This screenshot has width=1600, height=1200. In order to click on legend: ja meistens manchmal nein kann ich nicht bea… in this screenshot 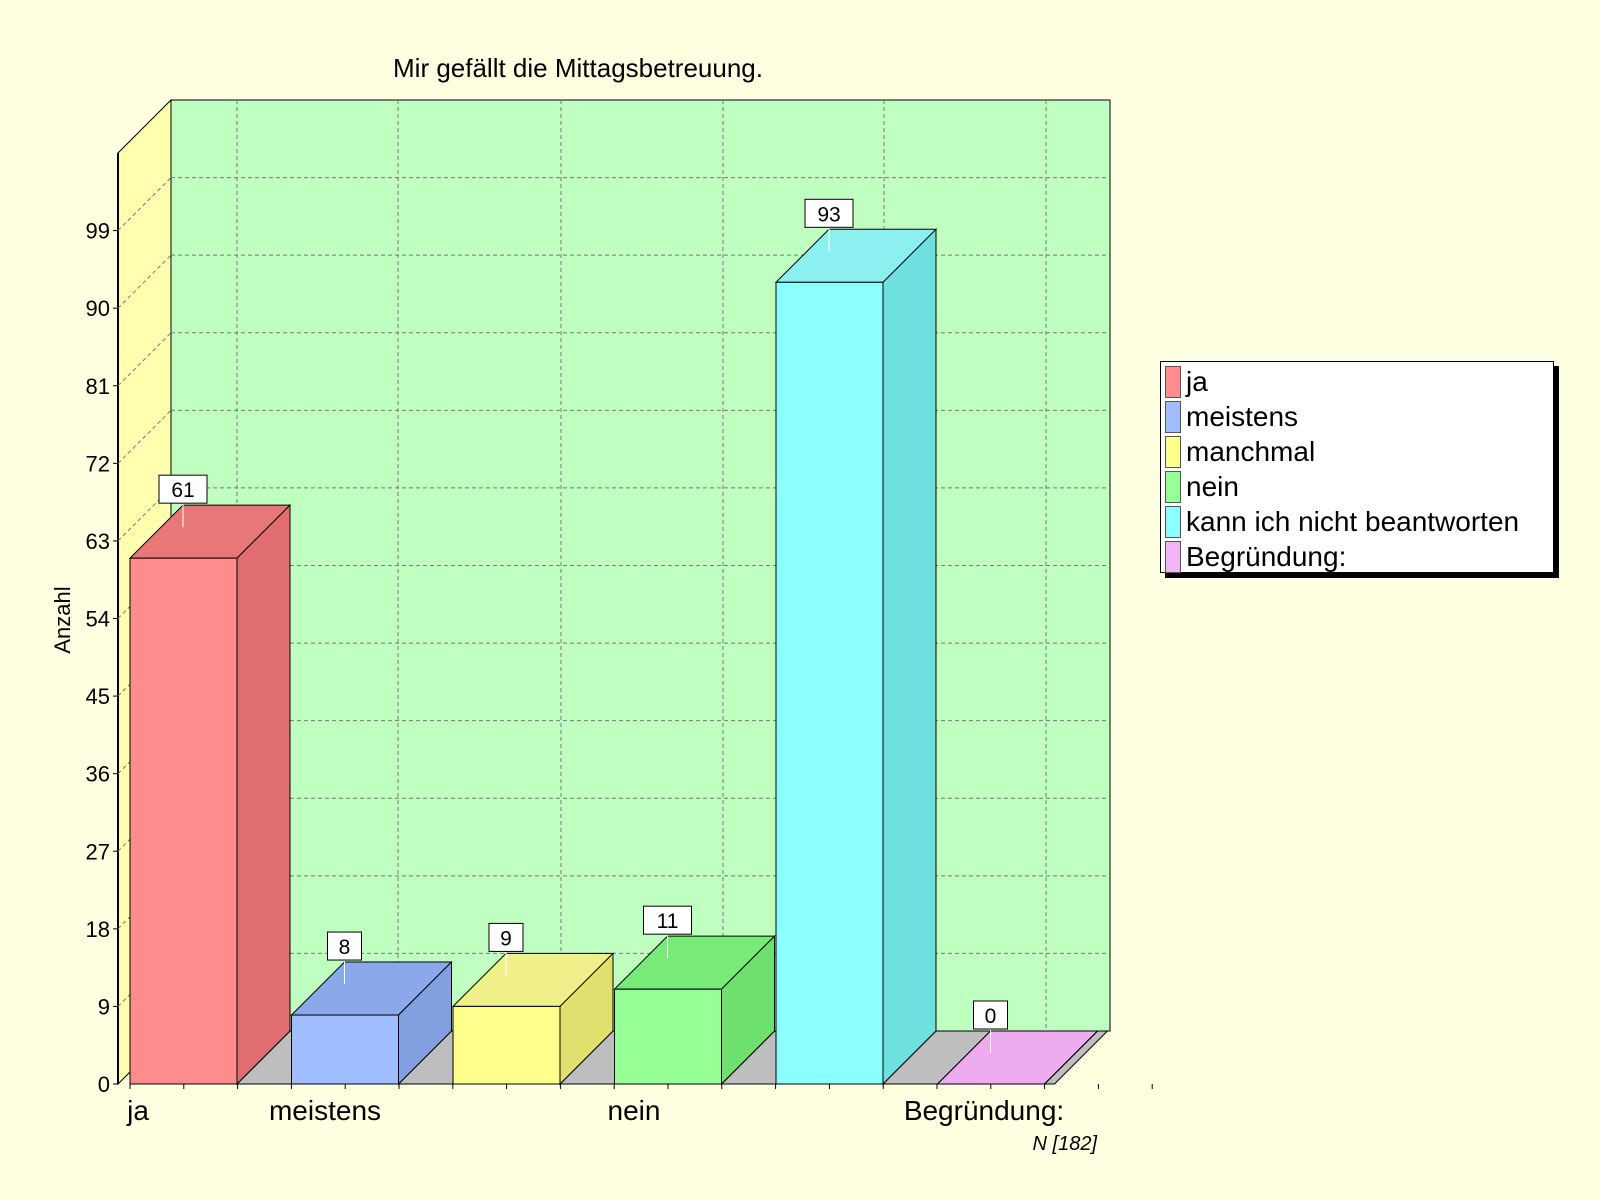, I will do `click(1357, 467)`.